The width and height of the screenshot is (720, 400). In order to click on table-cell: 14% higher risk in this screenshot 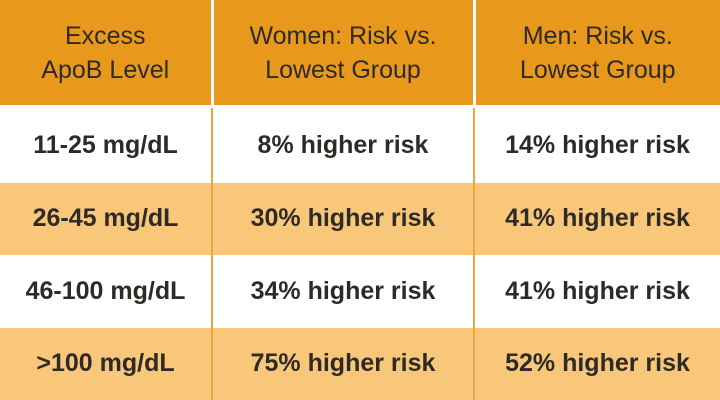, I will do `click(597, 144)`.